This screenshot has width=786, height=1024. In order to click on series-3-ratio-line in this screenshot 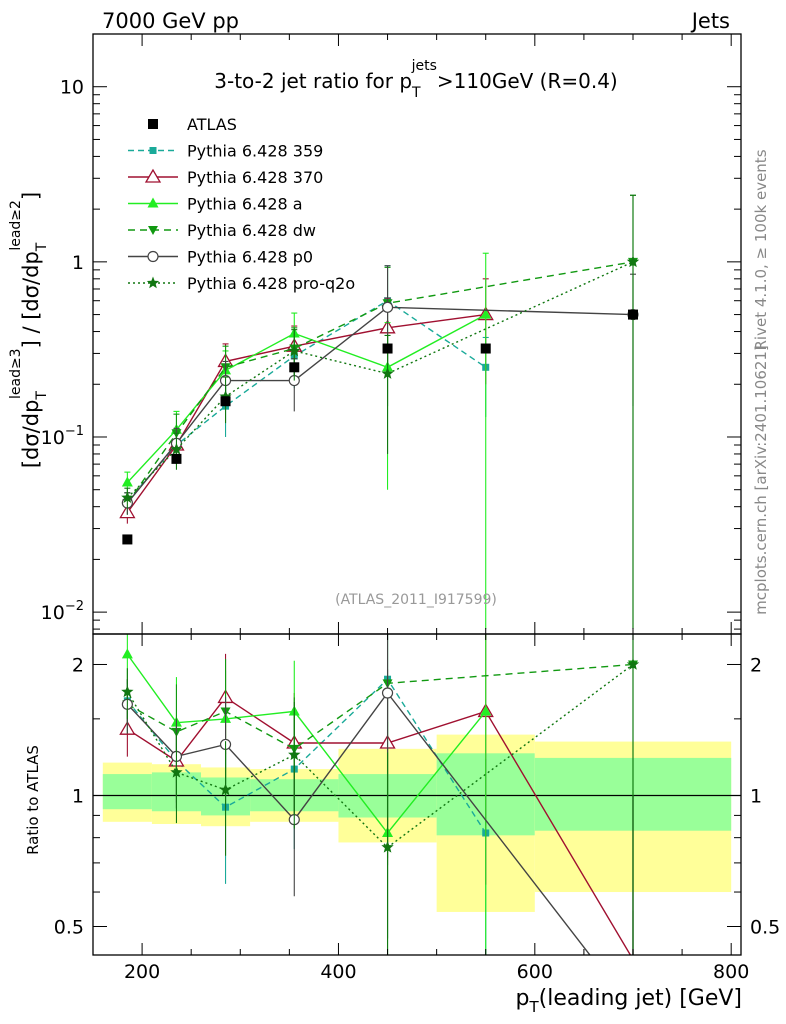, I will do `click(380, 706)`.